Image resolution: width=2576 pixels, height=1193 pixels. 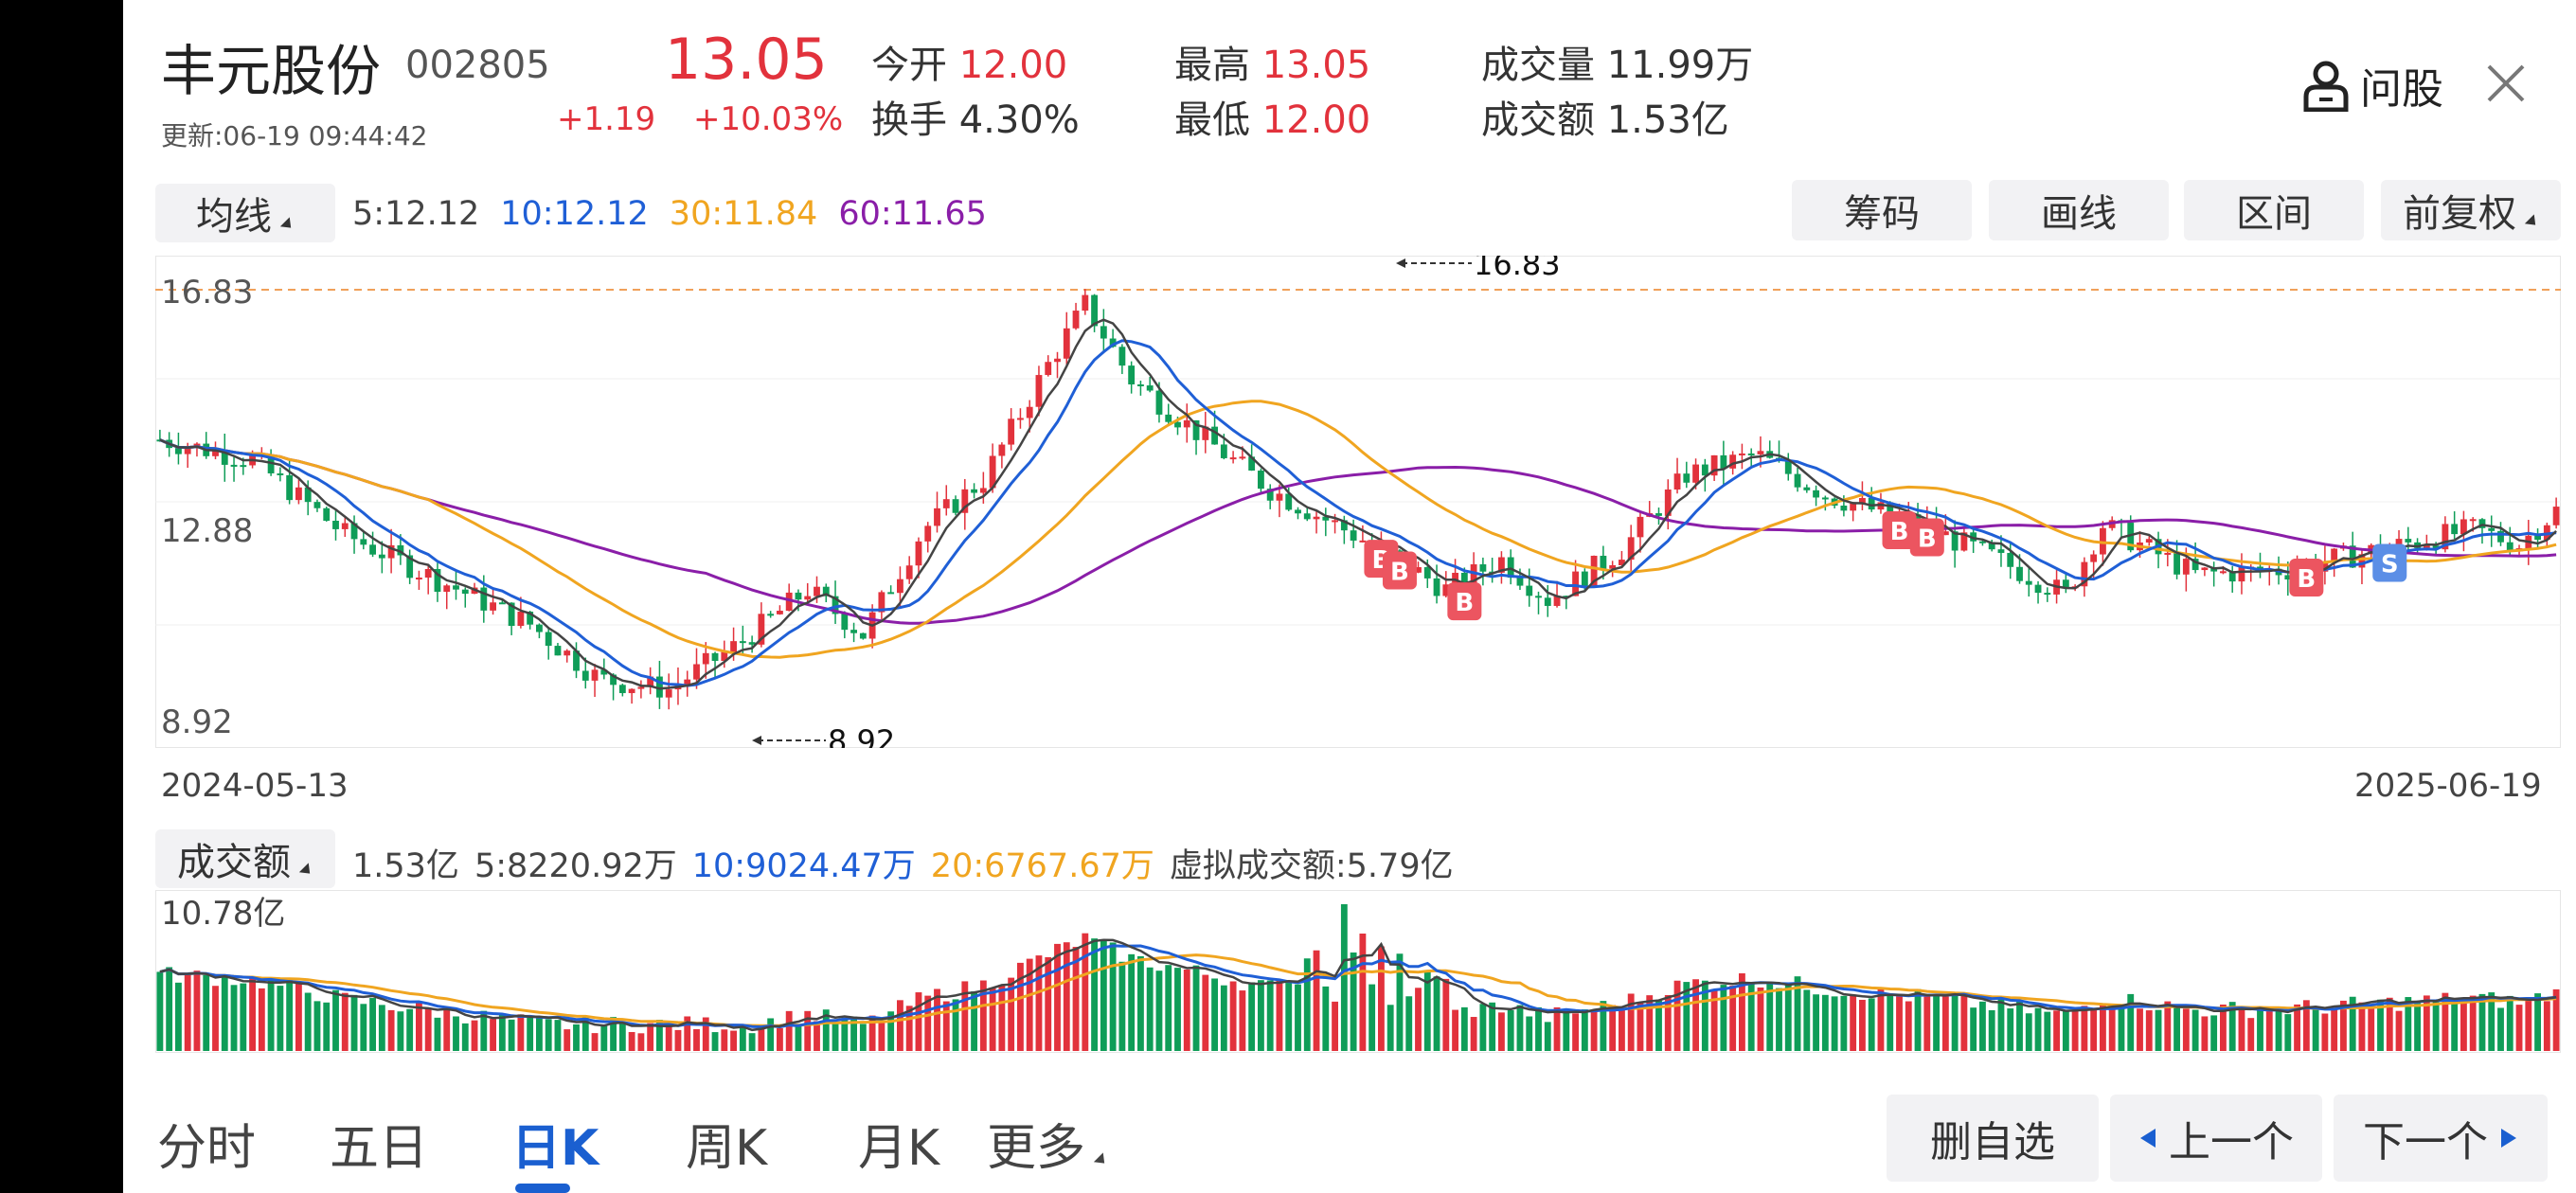 I want to click on close-icon, so click(x=2506, y=83).